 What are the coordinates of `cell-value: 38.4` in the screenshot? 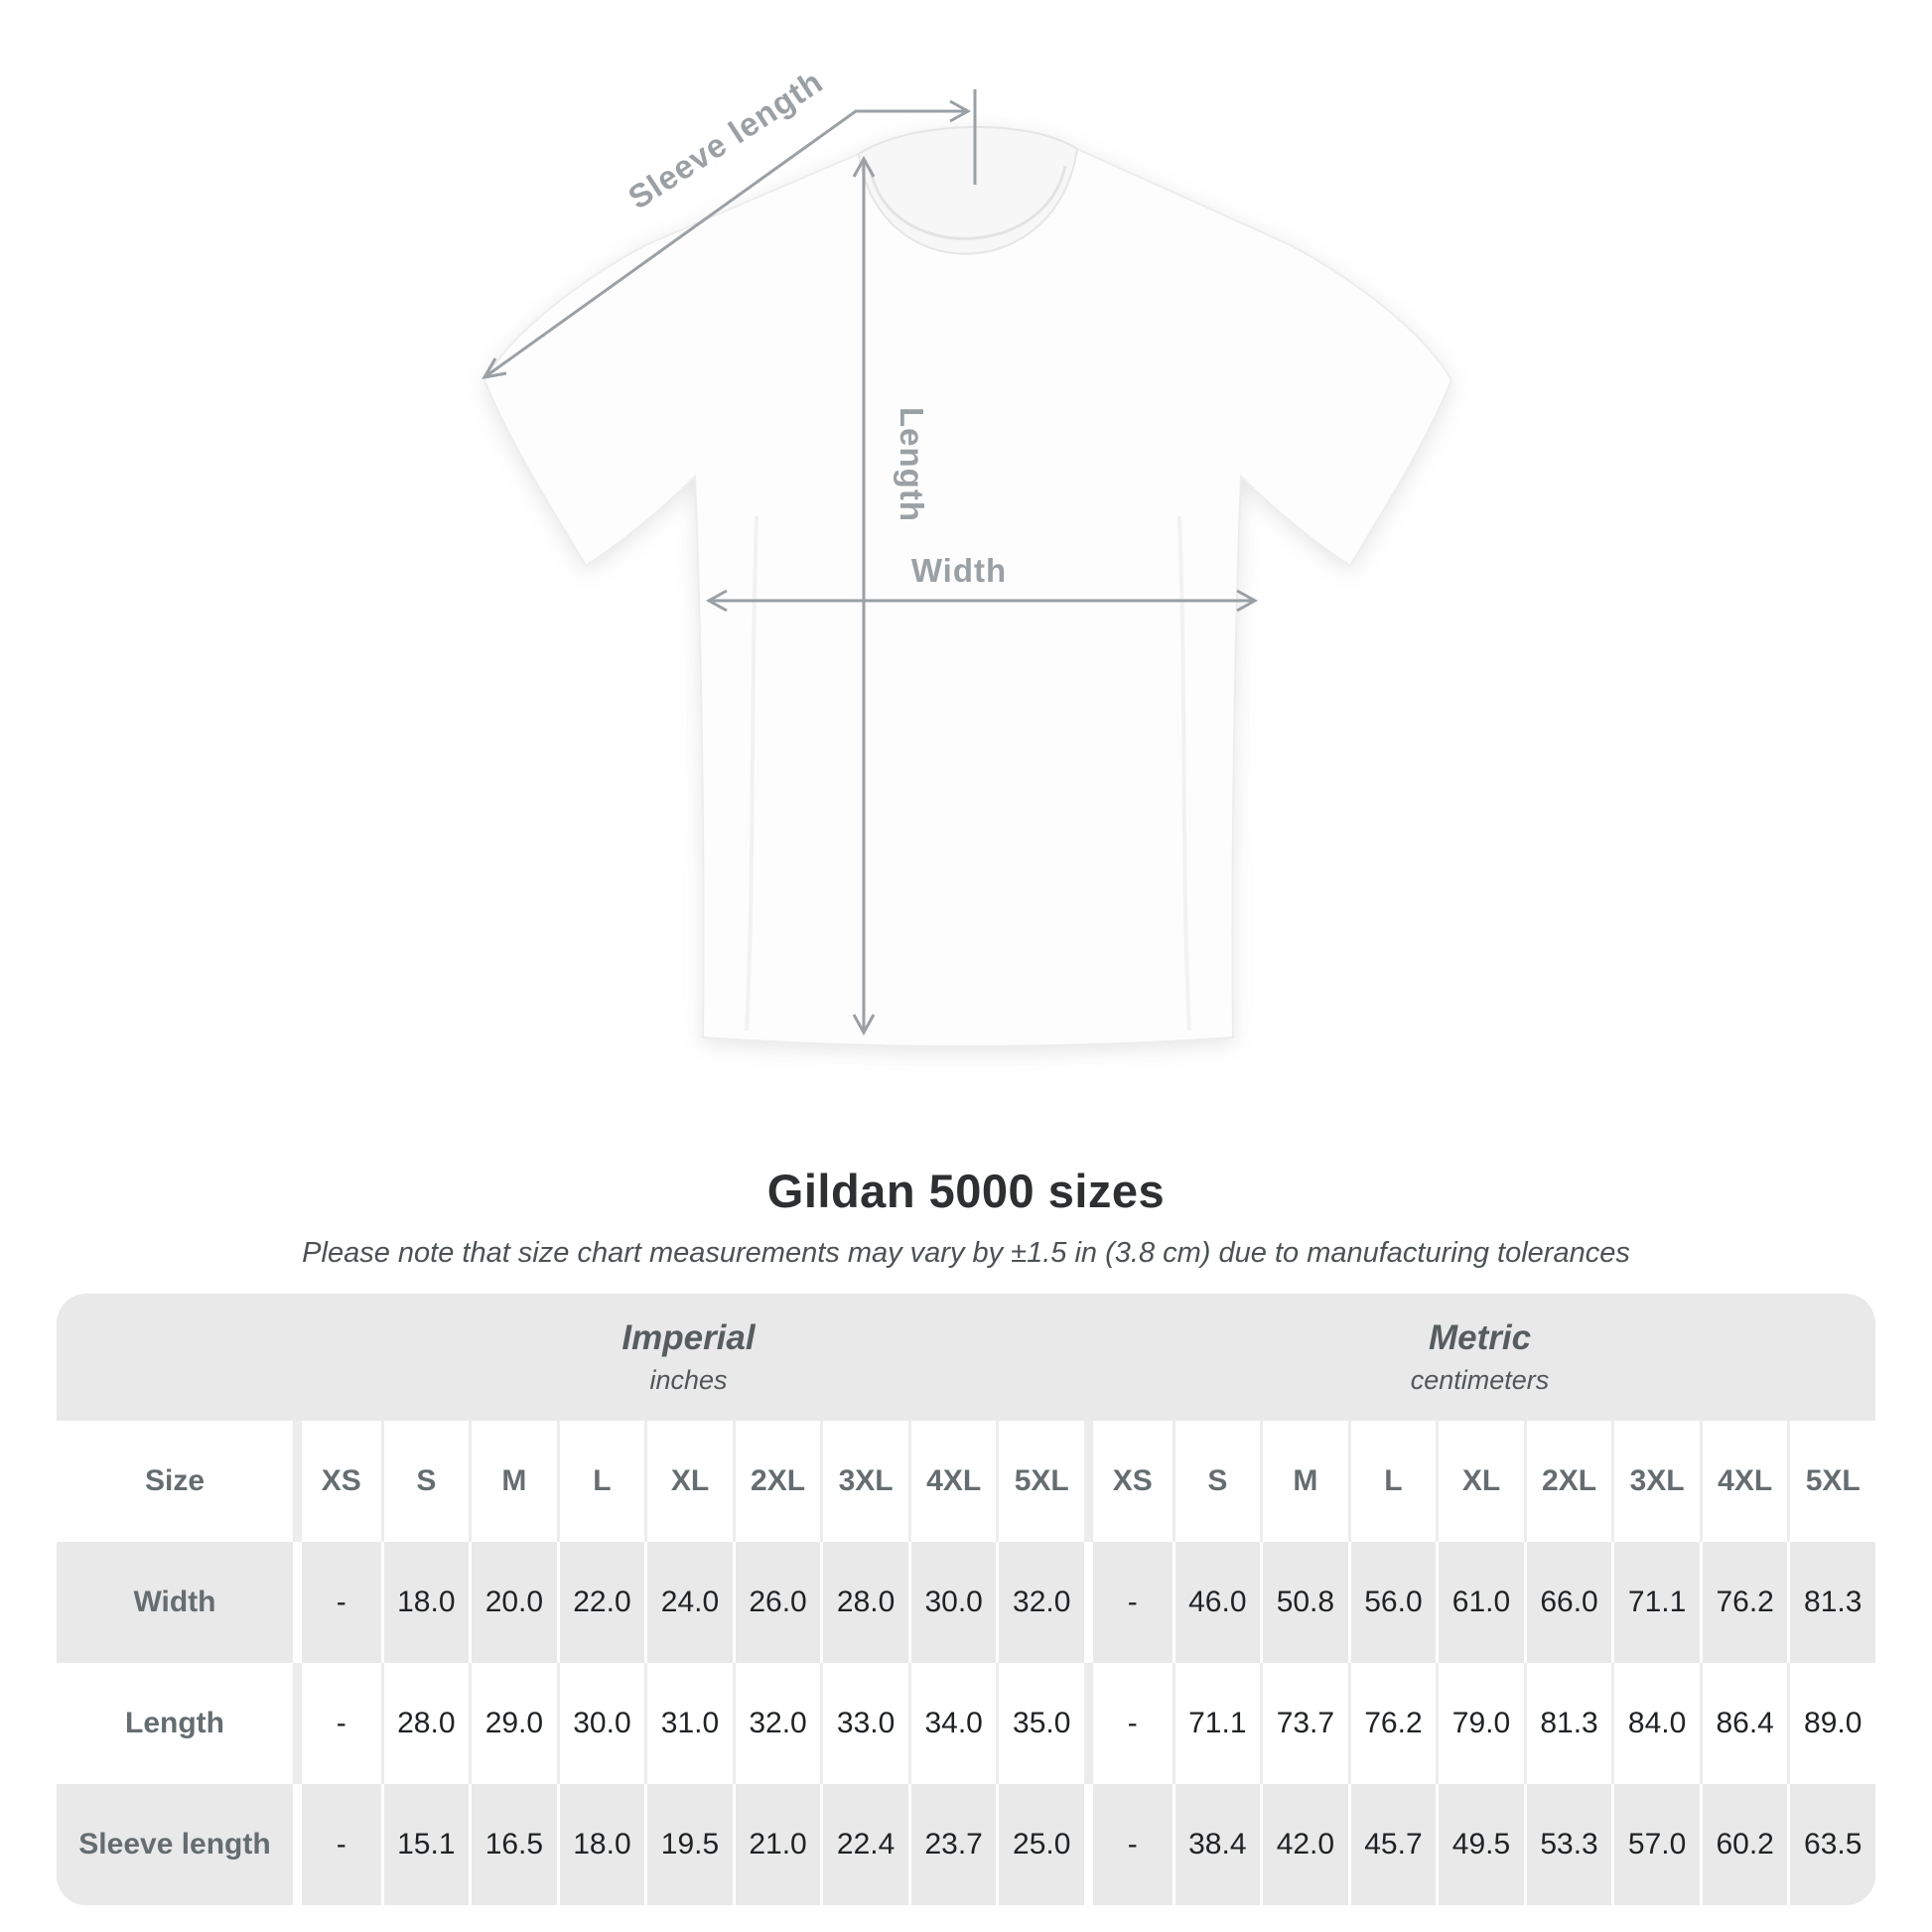 It's located at (1217, 1844).